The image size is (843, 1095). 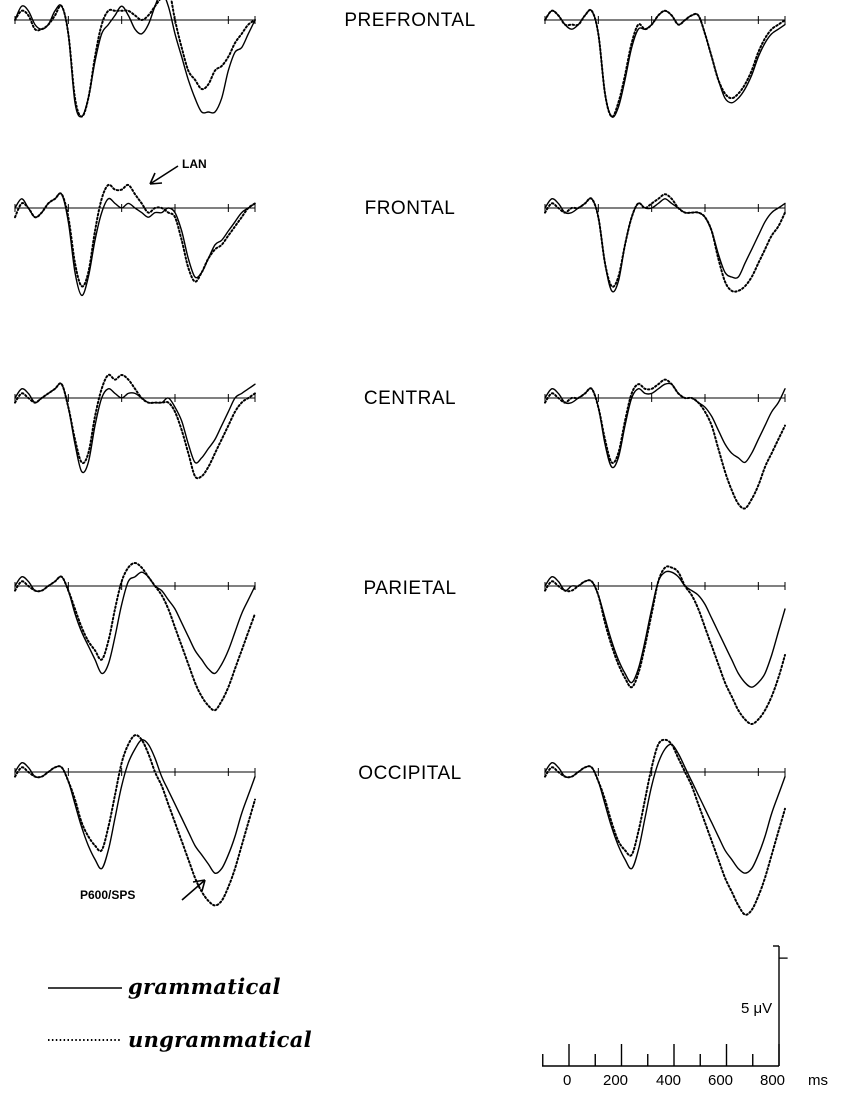 I want to click on region-label-parietal: PARIETAL, so click(x=410, y=588).